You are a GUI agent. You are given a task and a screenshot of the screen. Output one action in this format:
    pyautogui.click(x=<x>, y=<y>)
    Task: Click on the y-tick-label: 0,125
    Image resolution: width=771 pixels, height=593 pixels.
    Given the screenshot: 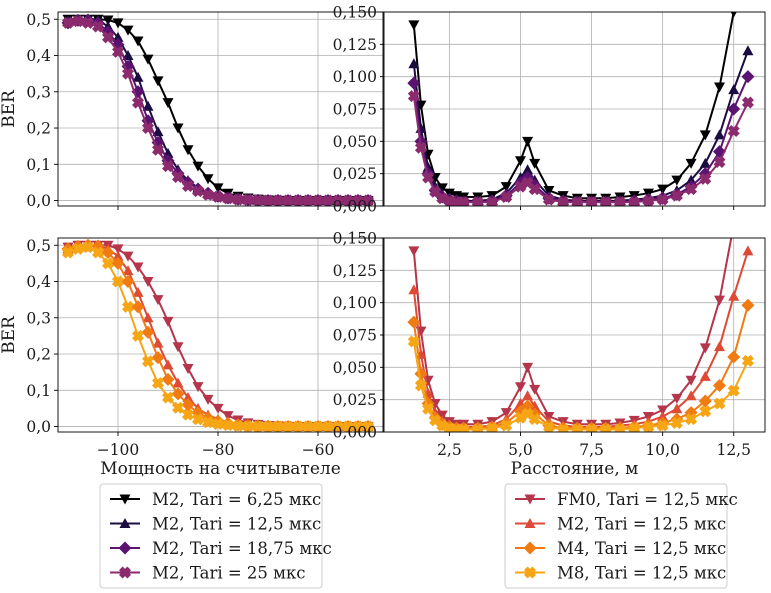 What is the action you would take?
    pyautogui.click(x=355, y=45)
    